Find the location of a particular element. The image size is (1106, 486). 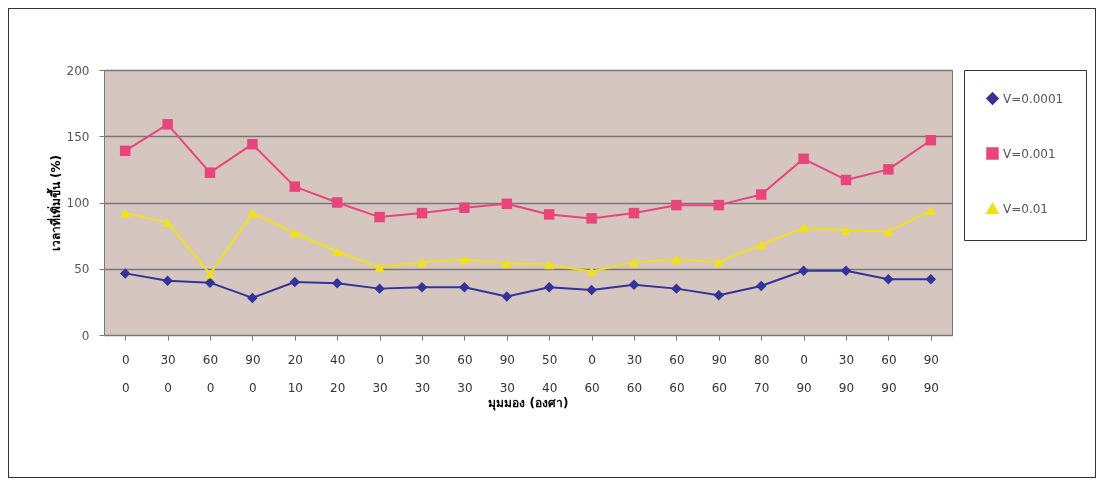

legend-label: V=0.001 is located at coordinates (1029, 153).